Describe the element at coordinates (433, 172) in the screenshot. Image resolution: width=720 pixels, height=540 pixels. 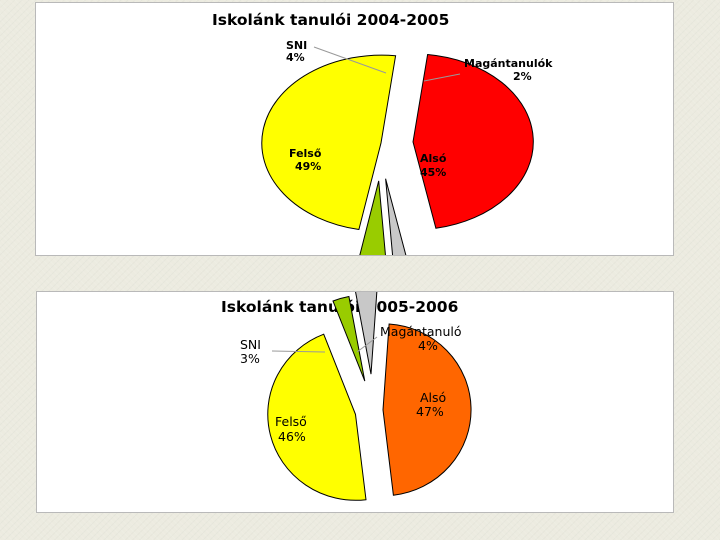
I see `label-also-pct: 45%` at that location.